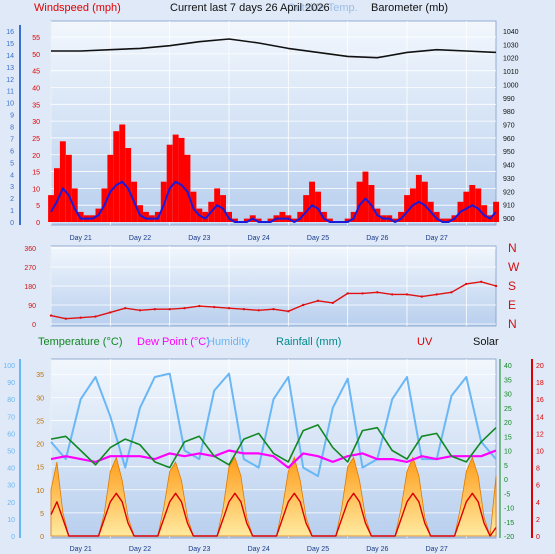  What do you see at coordinates (508, 409) in the screenshot?
I see `temperature-y-tick: 25` at bounding box center [508, 409].